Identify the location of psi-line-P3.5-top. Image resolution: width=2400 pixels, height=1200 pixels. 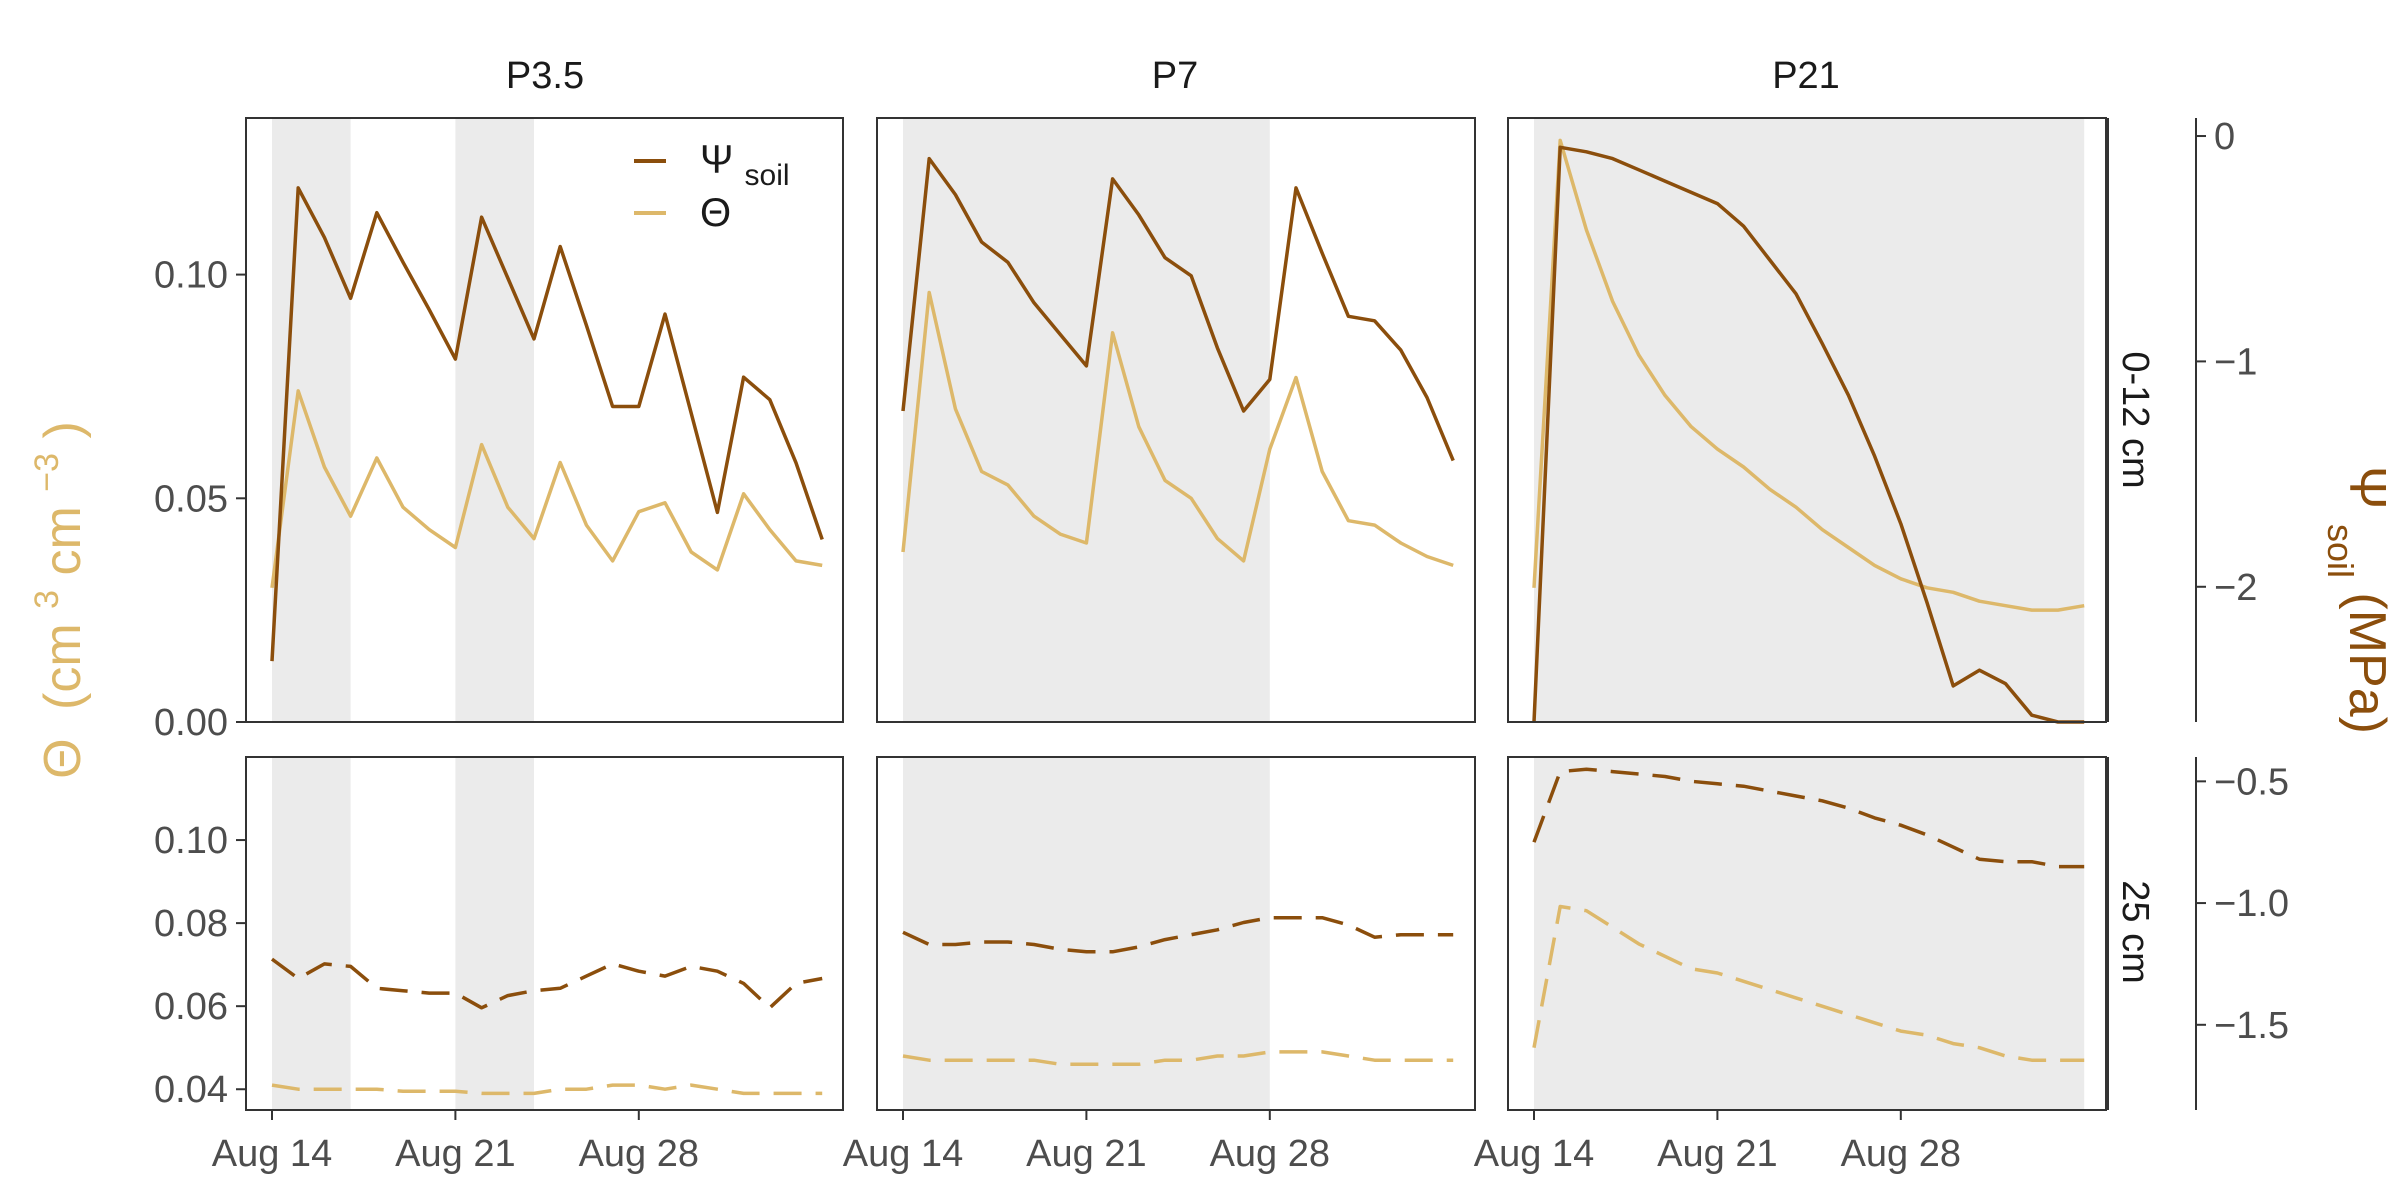
(547, 424).